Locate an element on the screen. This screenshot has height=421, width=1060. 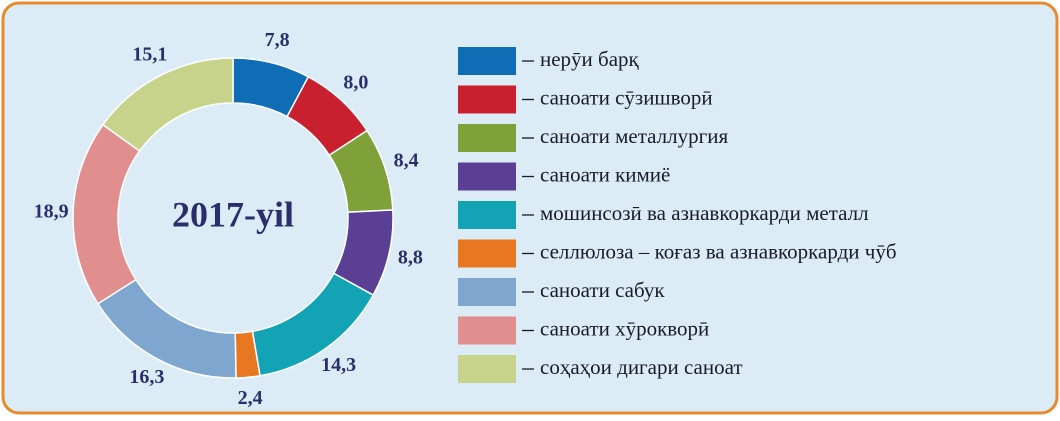
data-label: 16,3 is located at coordinates (146, 377).